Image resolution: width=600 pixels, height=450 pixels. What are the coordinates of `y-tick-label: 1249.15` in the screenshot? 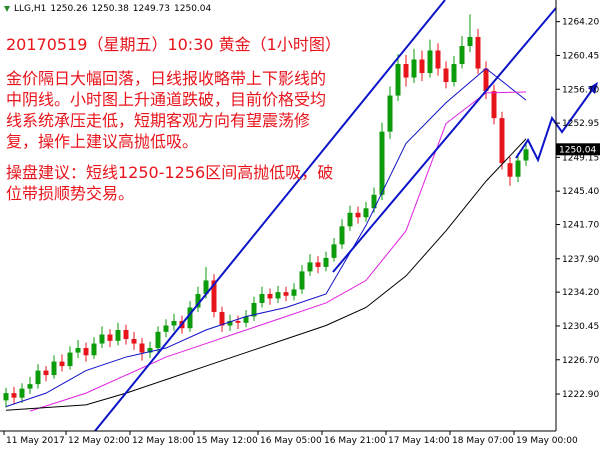 It's located at (580, 158).